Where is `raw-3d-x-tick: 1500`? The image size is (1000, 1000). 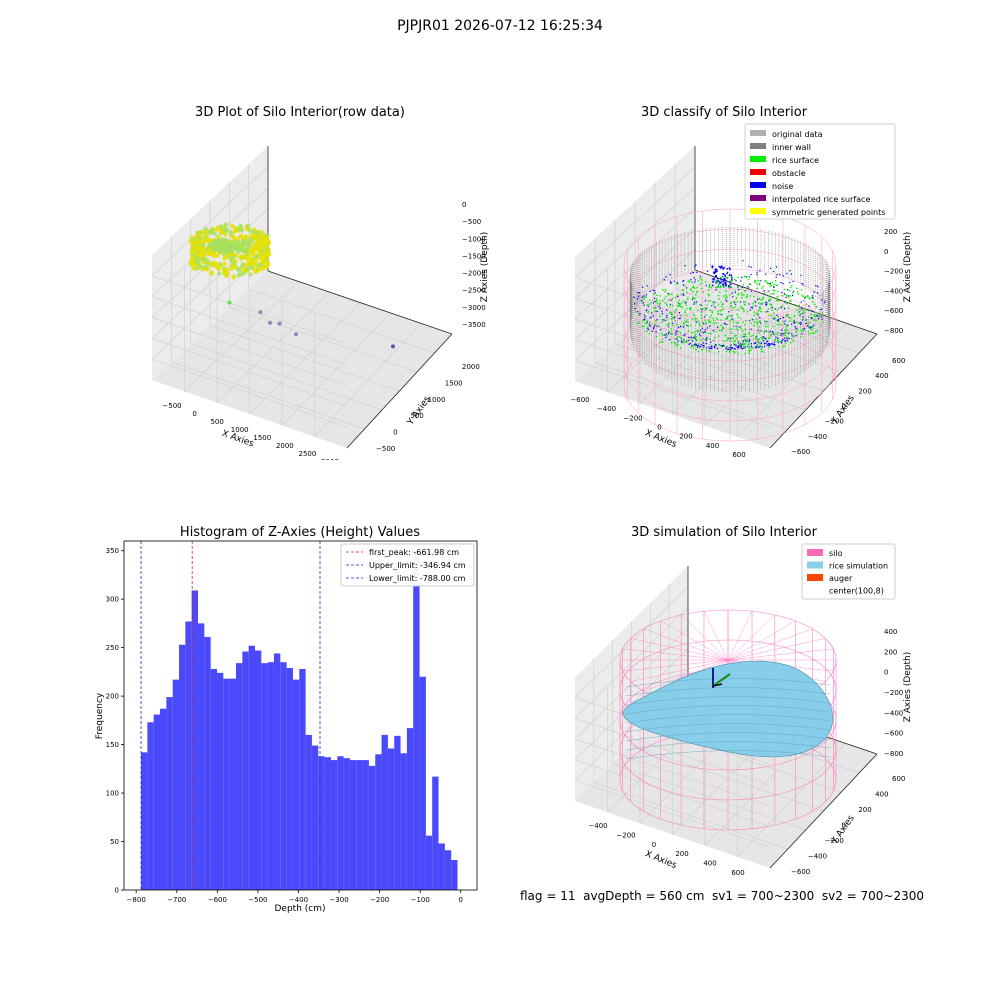
raw-3d-x-tick: 1500 is located at coordinates (262, 438).